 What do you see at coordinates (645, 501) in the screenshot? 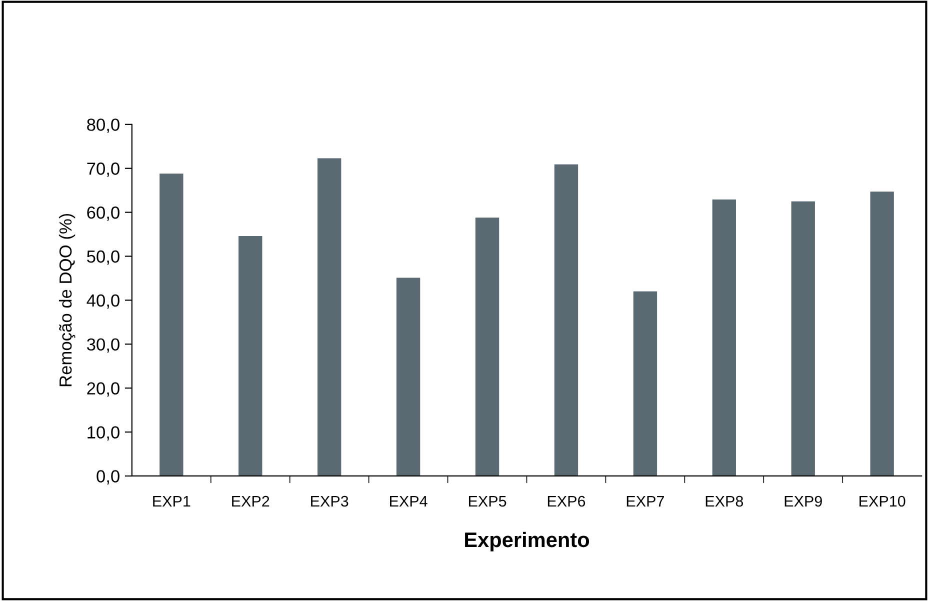
I see `x-tick-label: EXP7` at bounding box center [645, 501].